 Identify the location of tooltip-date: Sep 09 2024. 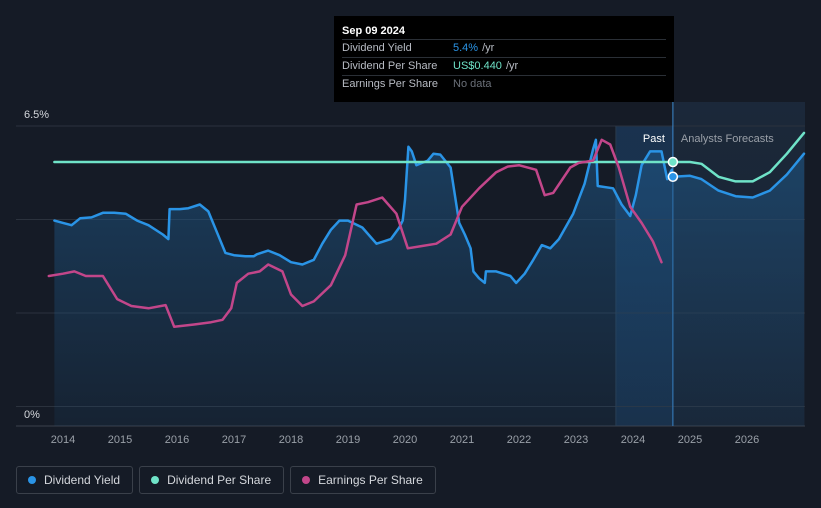
(504, 31).